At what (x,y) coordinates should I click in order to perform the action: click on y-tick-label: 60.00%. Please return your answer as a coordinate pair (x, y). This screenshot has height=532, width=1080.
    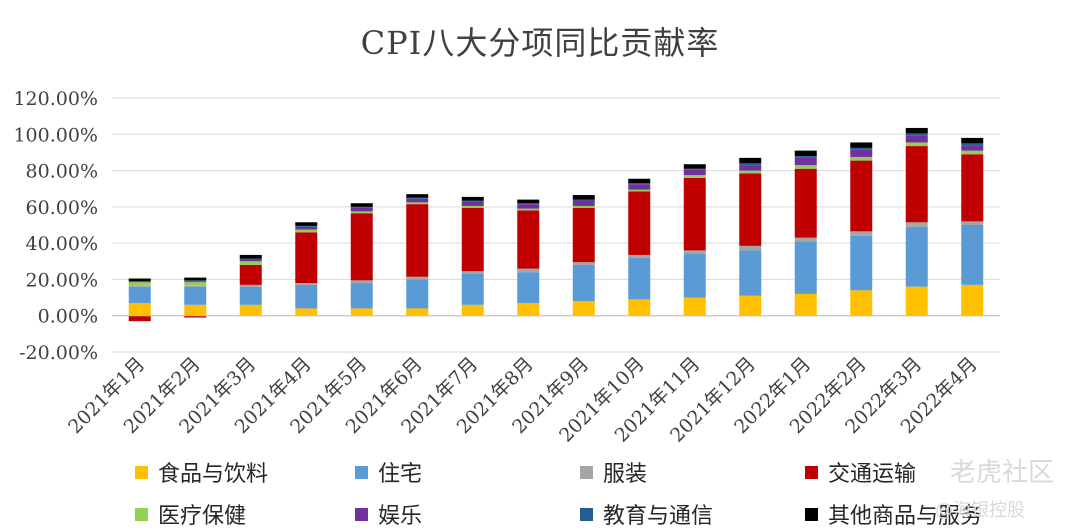
    Looking at the image, I should click on (62, 208).